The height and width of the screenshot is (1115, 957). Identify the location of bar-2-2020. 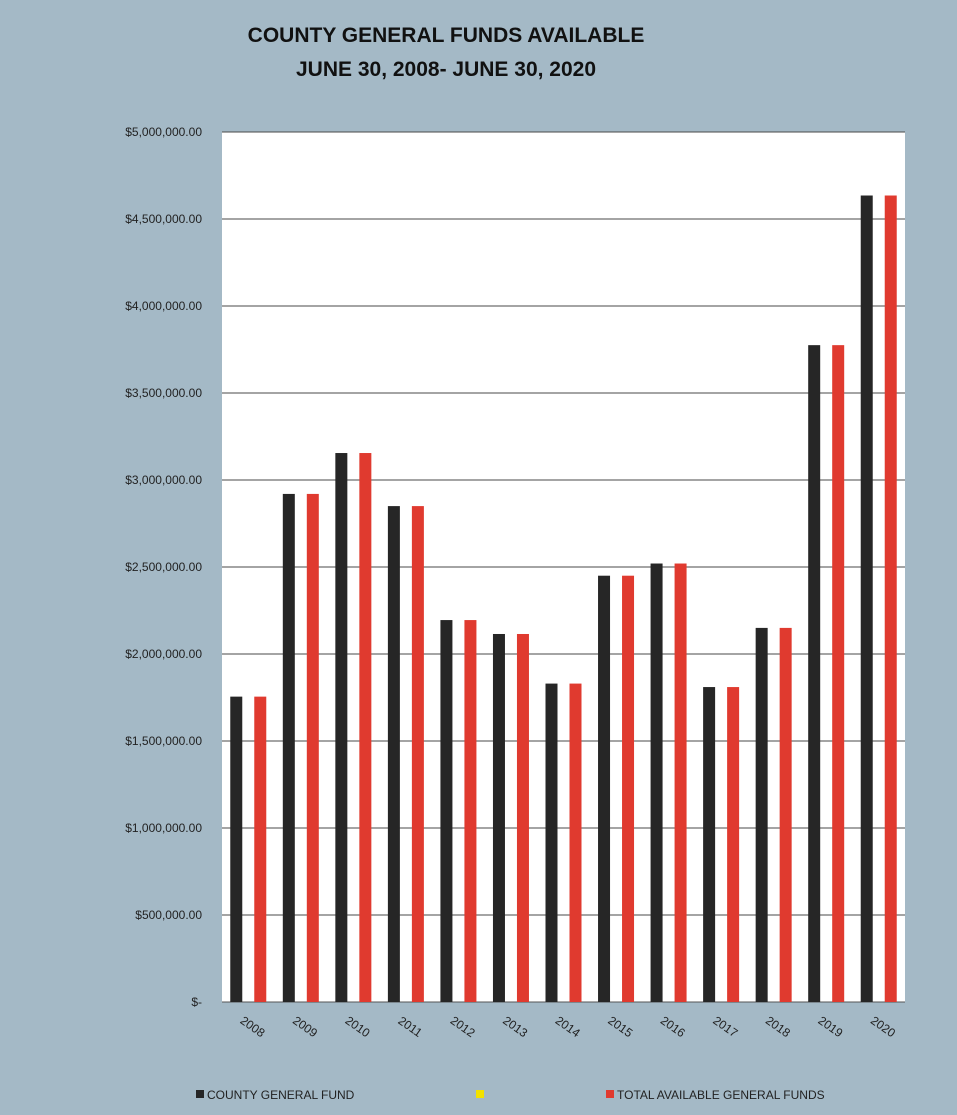
(890, 598).